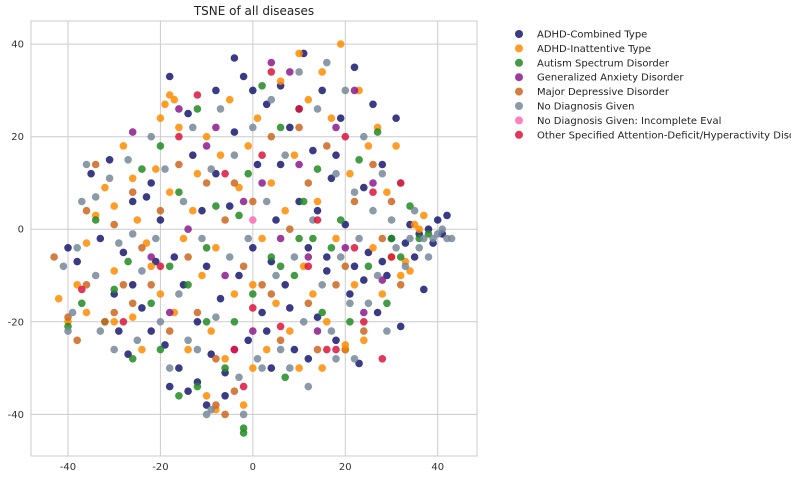 This screenshot has width=791, height=479. I want to click on x-tick-label: 40, so click(437, 467).